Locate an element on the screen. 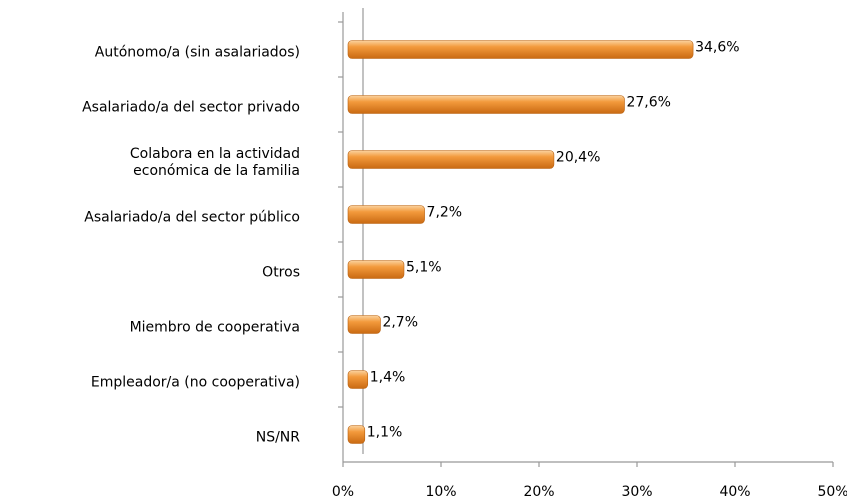 This screenshot has height=504, width=847. x-tick-label: 30% is located at coordinates (636, 492).